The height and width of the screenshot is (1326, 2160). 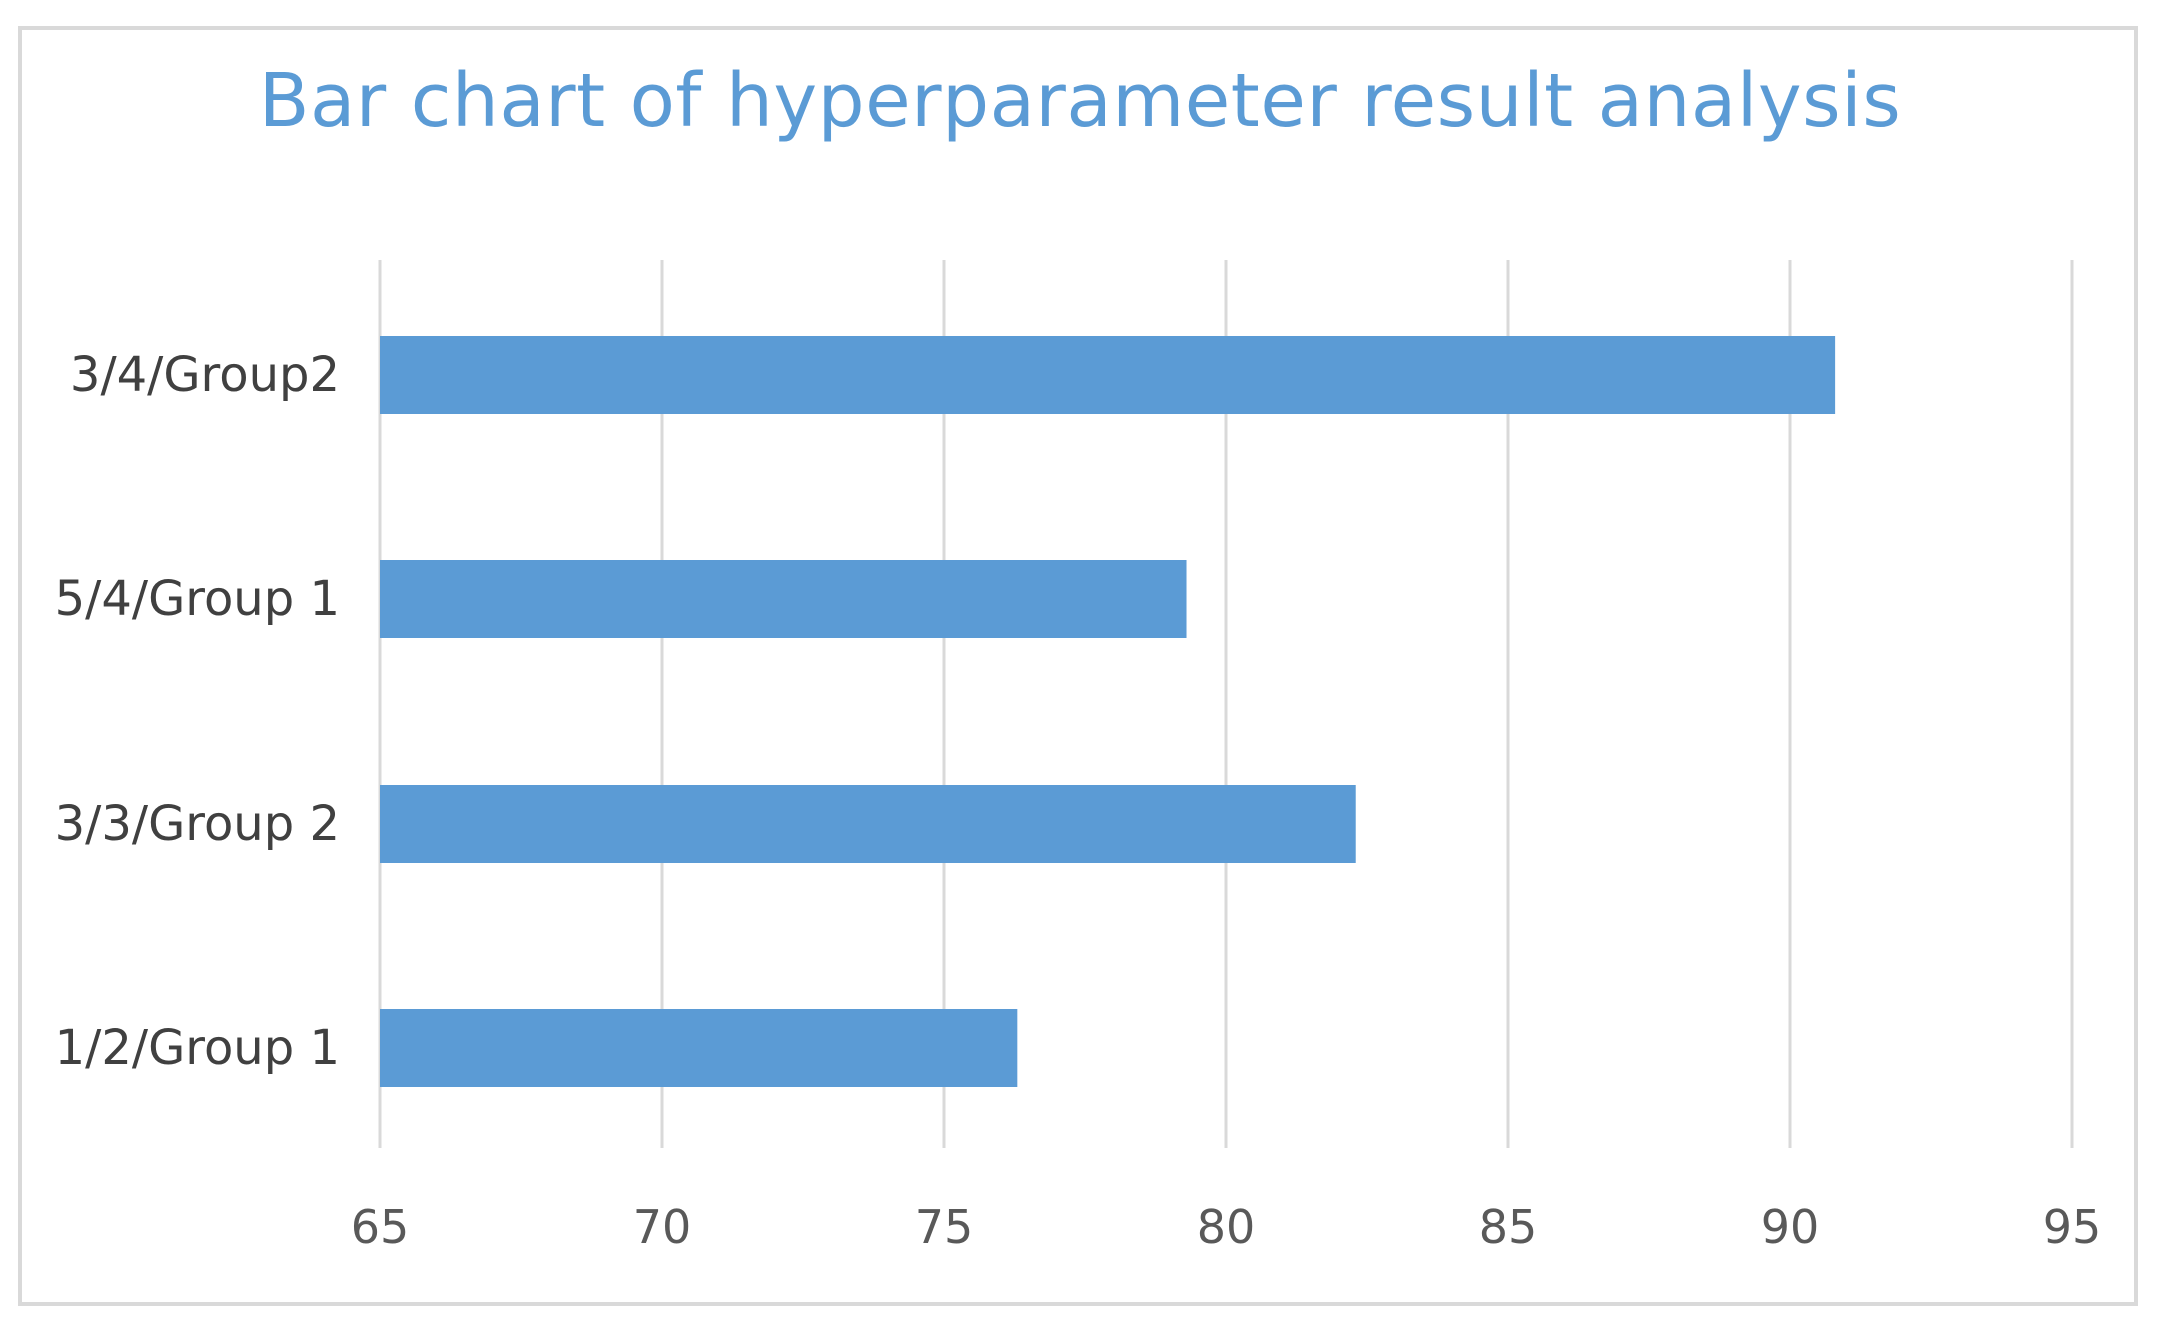 I want to click on x-tick-label: 75, so click(x=944, y=1227).